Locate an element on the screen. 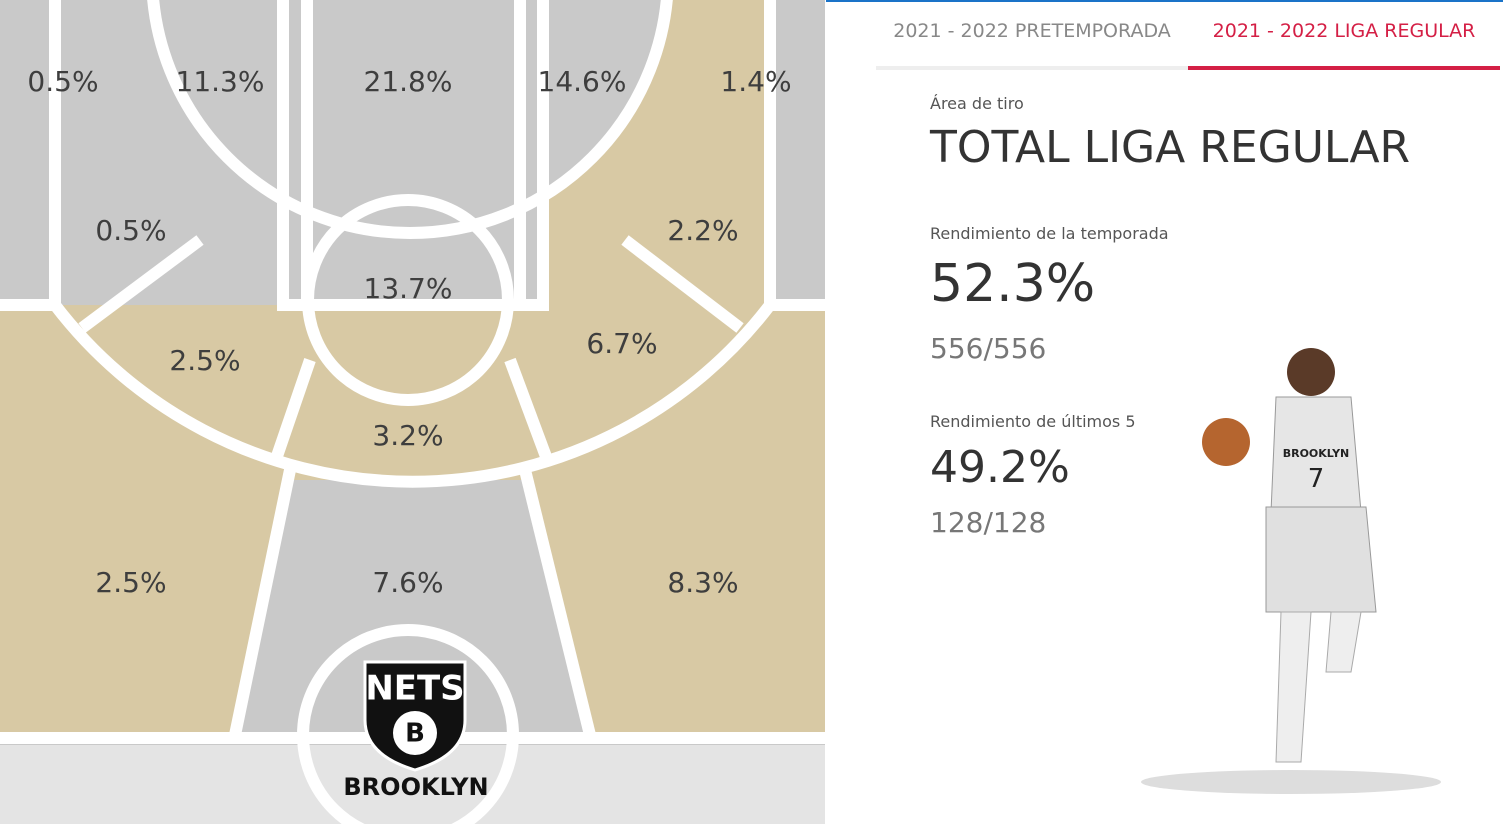 The width and height of the screenshot is (1503, 824). player-head is located at coordinates (1311, 372).